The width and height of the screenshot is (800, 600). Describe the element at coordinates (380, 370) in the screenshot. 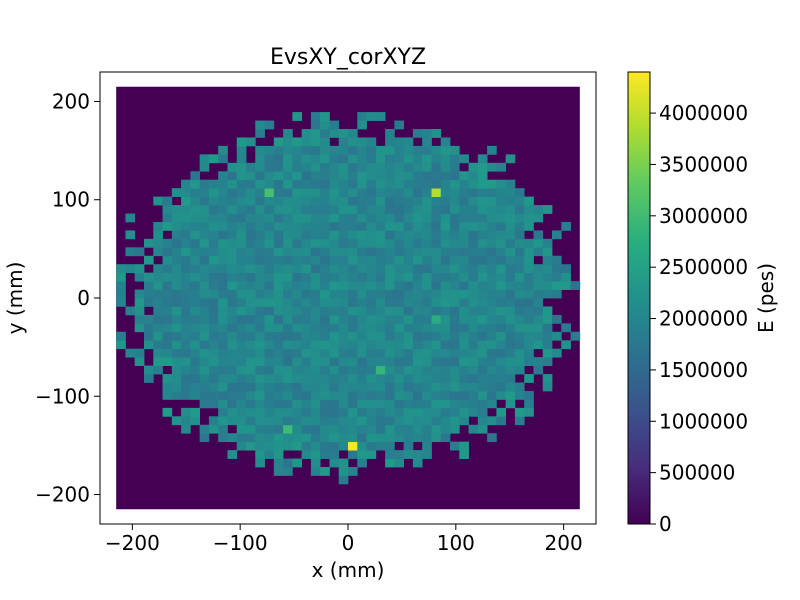

I see `hot-bin` at that location.